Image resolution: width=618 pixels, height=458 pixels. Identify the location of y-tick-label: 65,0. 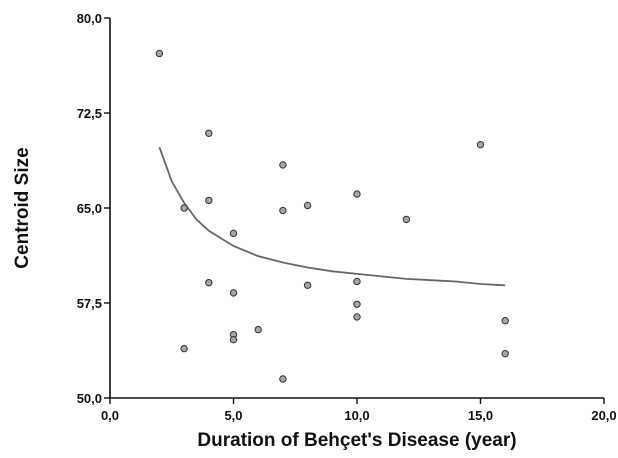
(89, 208).